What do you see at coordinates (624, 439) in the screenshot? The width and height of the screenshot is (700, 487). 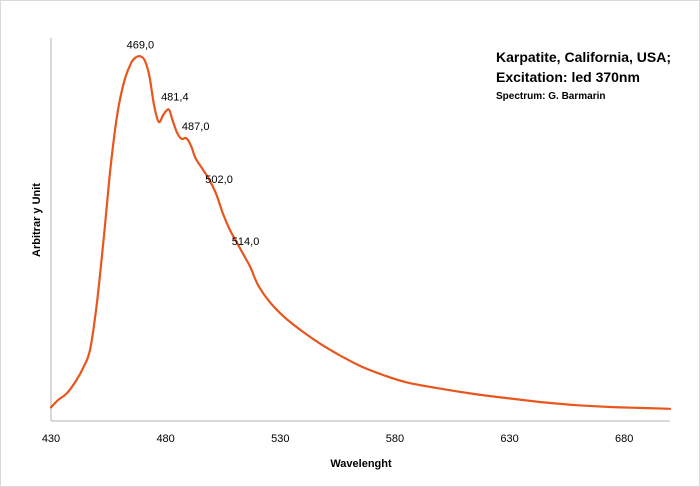 I see `x-tick-label: 680` at bounding box center [624, 439].